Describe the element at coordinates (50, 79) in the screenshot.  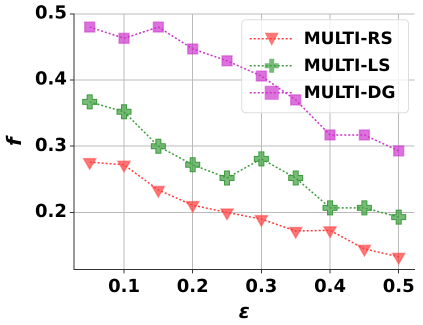
I see `y-tick-label: 0.4` at that location.